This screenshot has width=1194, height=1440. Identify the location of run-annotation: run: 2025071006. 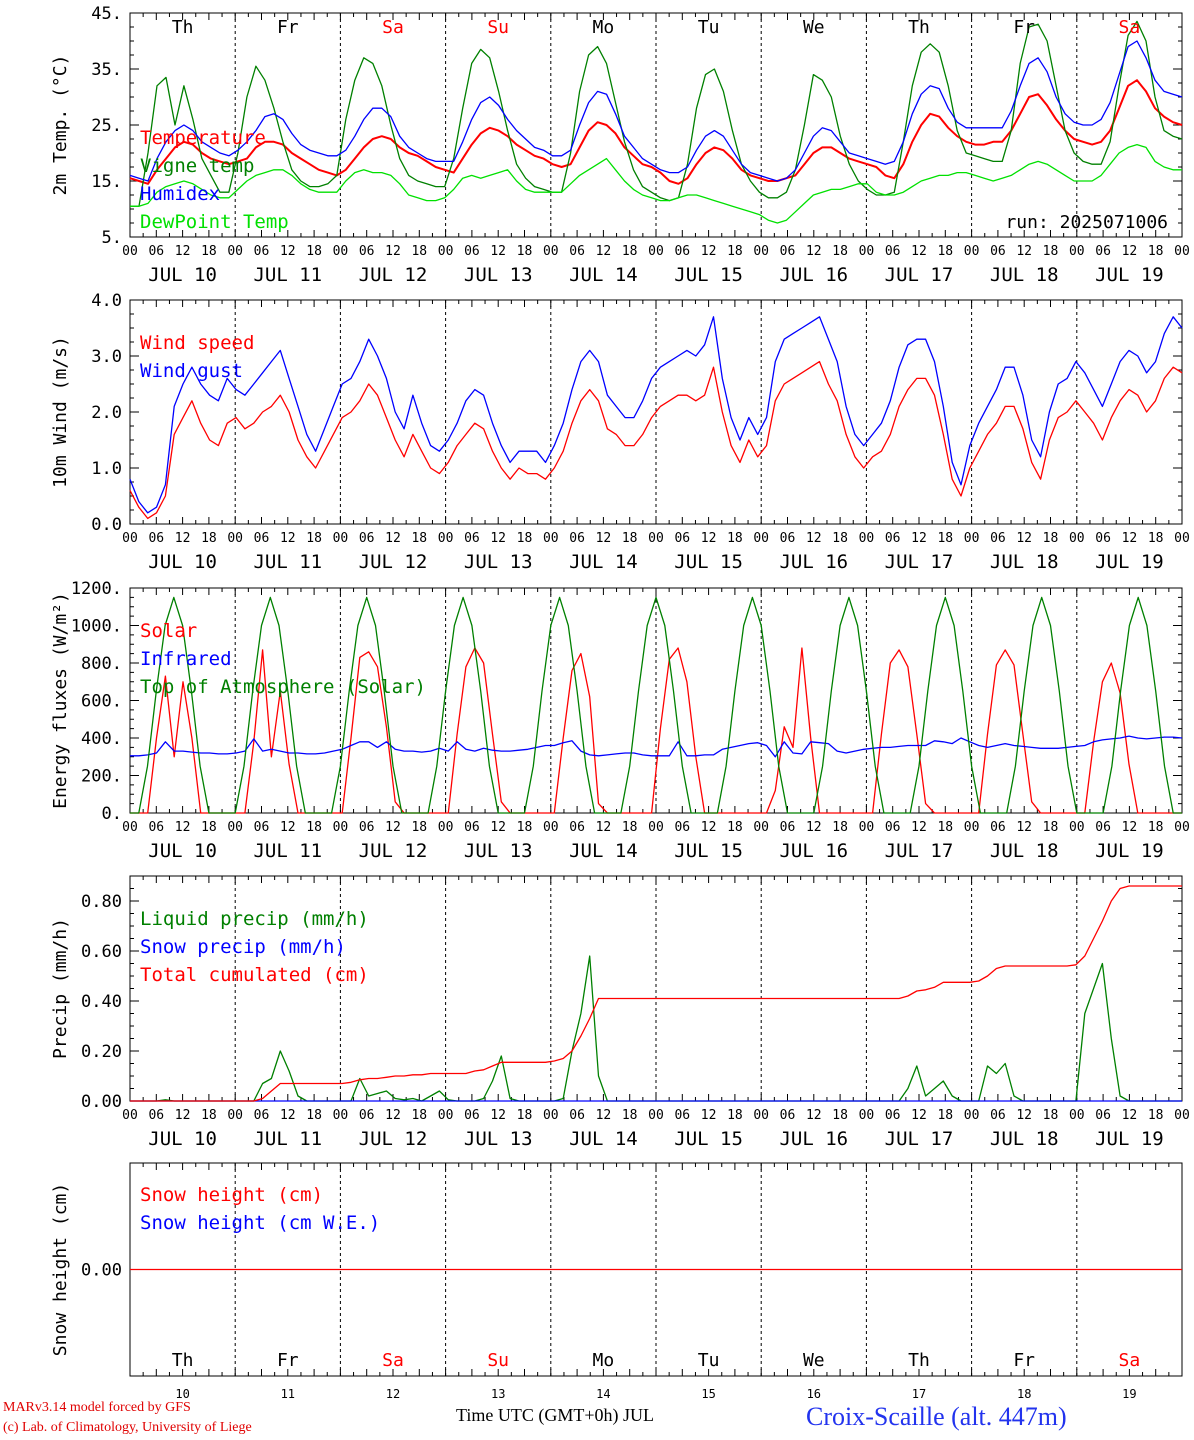
(1086, 222).